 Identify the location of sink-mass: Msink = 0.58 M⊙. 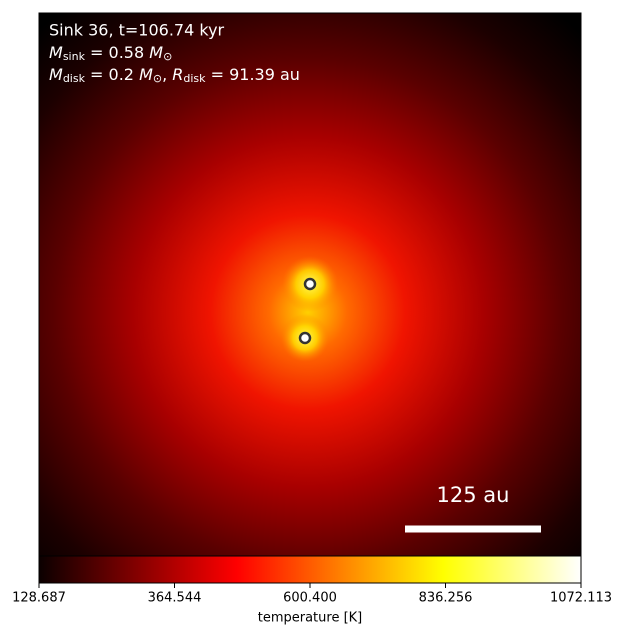
(110, 53).